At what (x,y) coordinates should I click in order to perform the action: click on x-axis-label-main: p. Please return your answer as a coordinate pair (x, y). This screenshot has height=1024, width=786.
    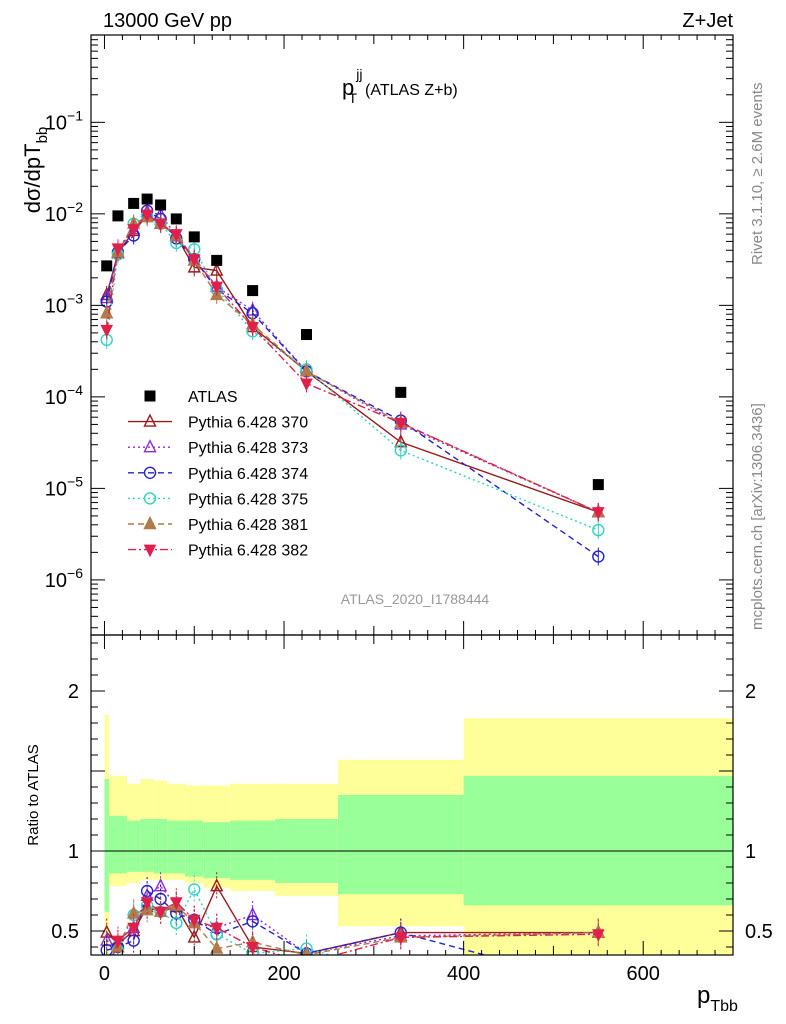
    Looking at the image, I should click on (703, 995).